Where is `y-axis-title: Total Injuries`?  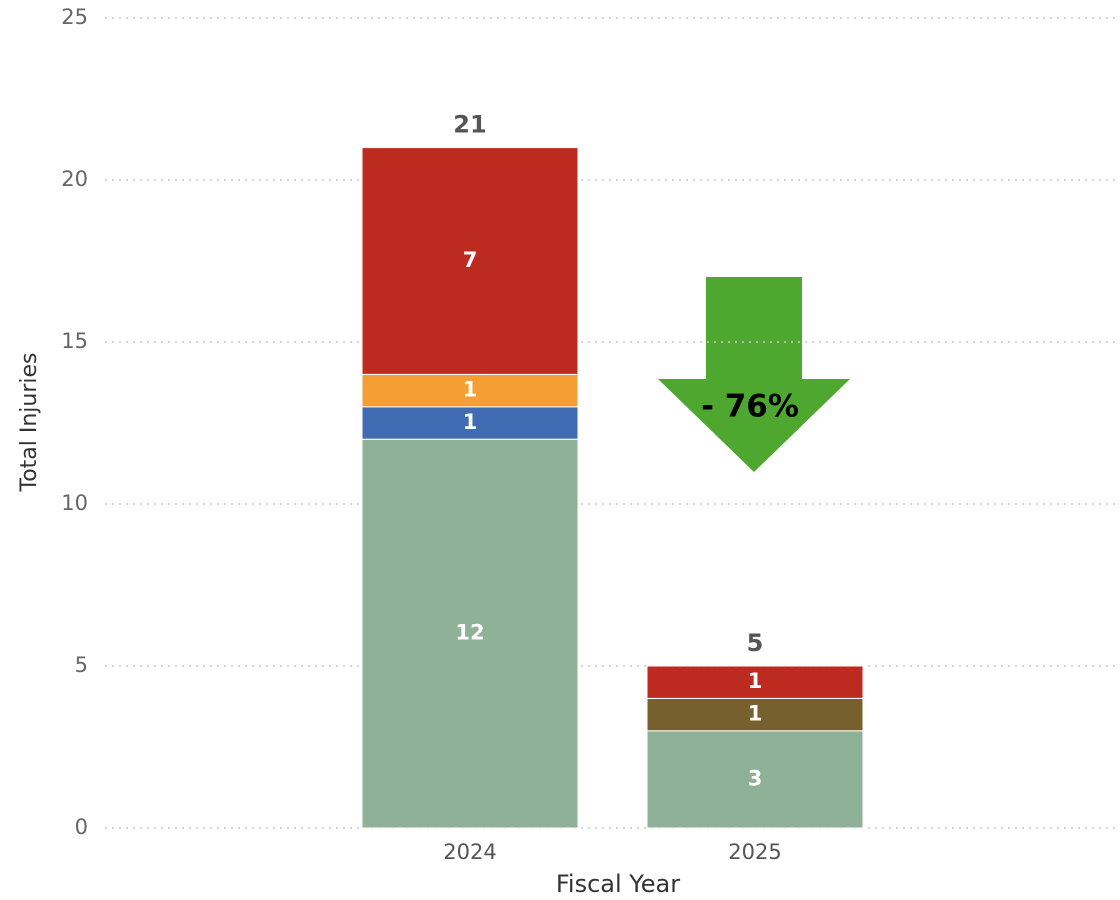
y-axis-title: Total Injuries is located at coordinates (29, 422).